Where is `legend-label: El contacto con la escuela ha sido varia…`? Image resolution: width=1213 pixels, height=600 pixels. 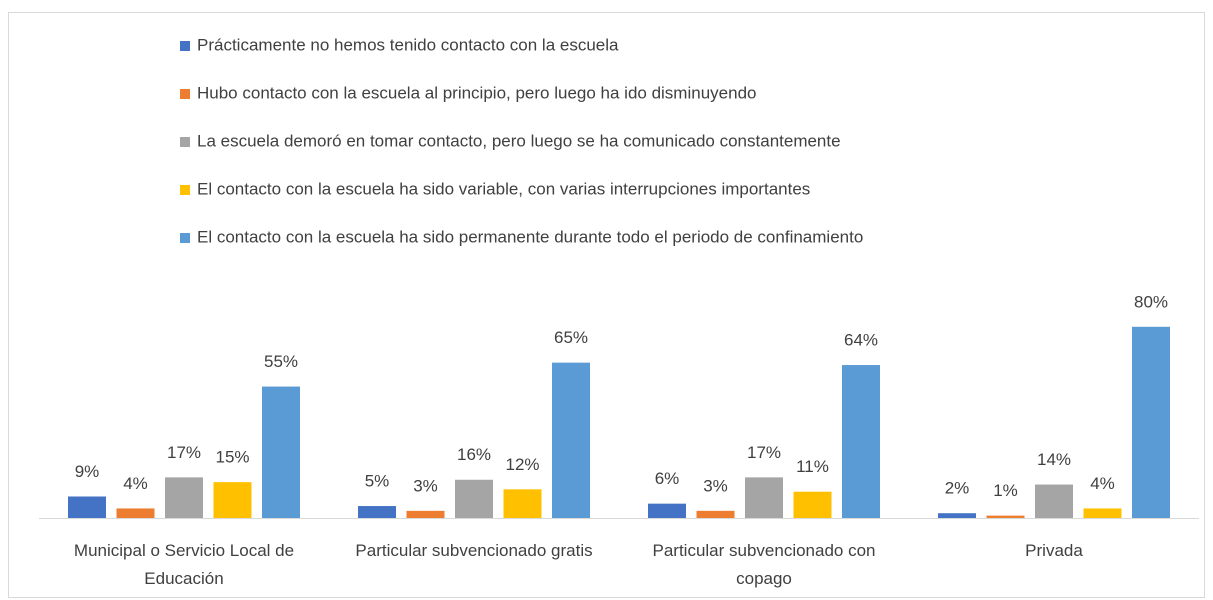
legend-label: El contacto con la escuela ha sido varia… is located at coordinates (503, 188).